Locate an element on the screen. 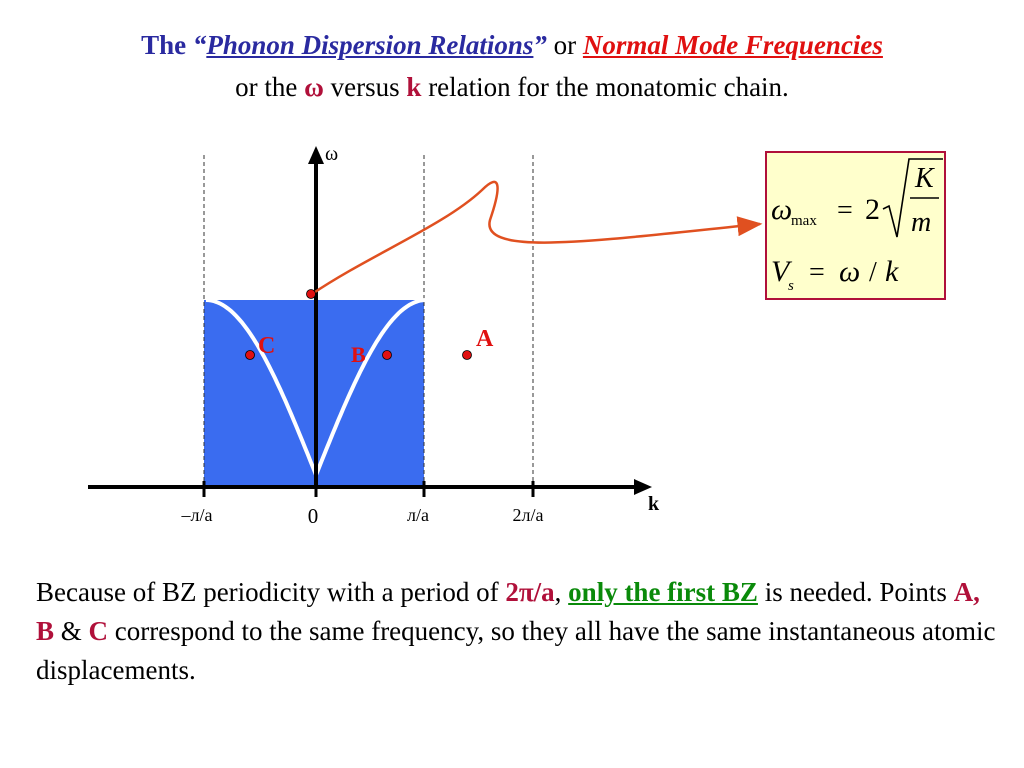 This screenshot has height=768, width=1024. para-first-bz: only the first BZ is located at coordinates (663, 592).